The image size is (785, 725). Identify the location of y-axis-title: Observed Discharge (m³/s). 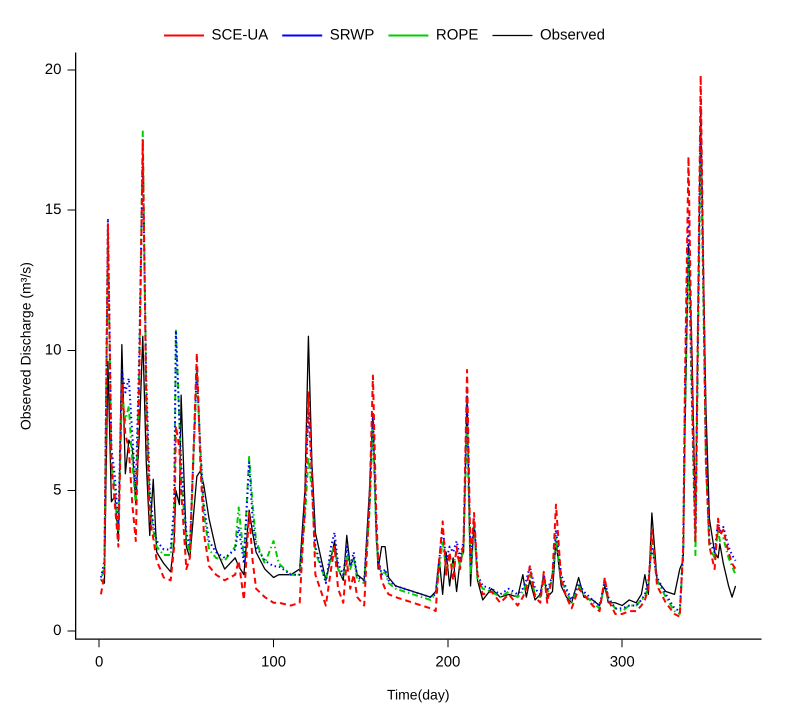
(25, 346).